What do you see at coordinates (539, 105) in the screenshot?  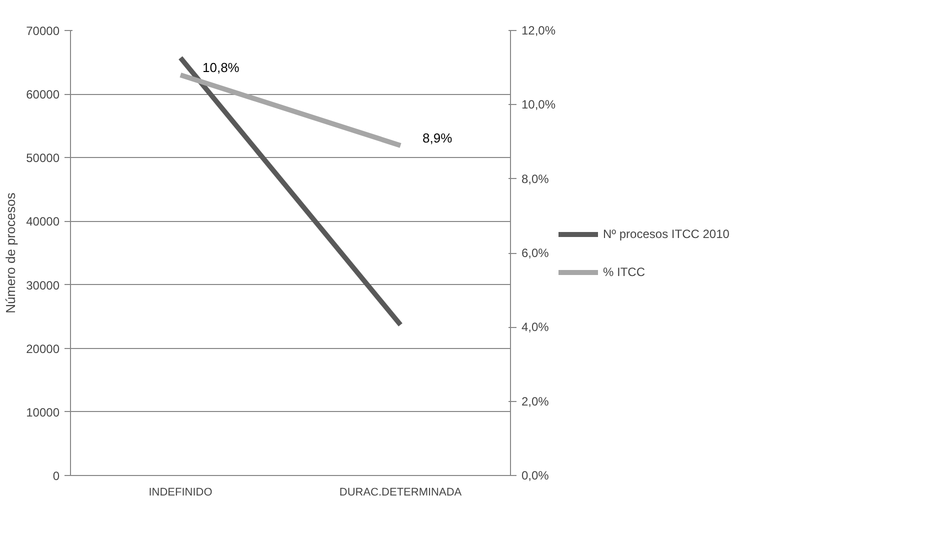 I see `y2-tick-label: 10,0%` at bounding box center [539, 105].